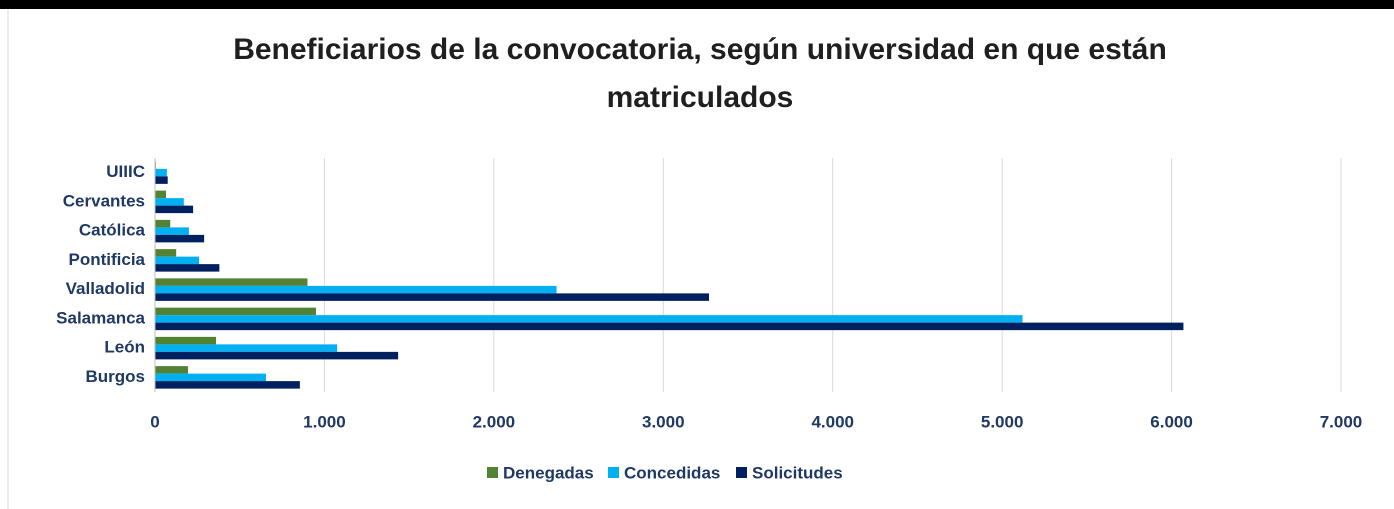 The image size is (1394, 509). Describe the element at coordinates (697, 4) in the screenshot. I see `top-bar` at that location.